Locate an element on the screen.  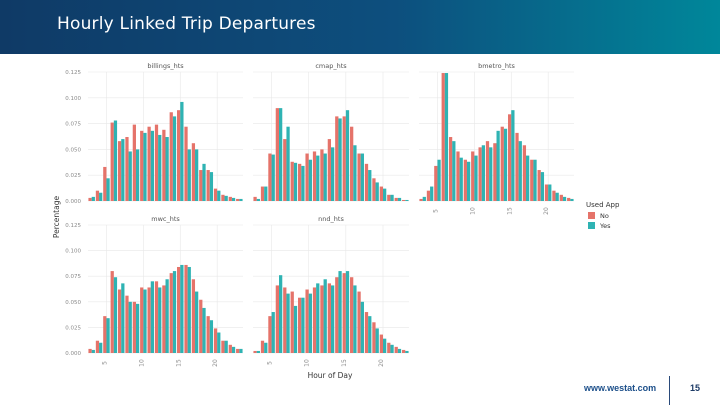
y-tick-label: 0.075 is located at coordinates (73, 277).